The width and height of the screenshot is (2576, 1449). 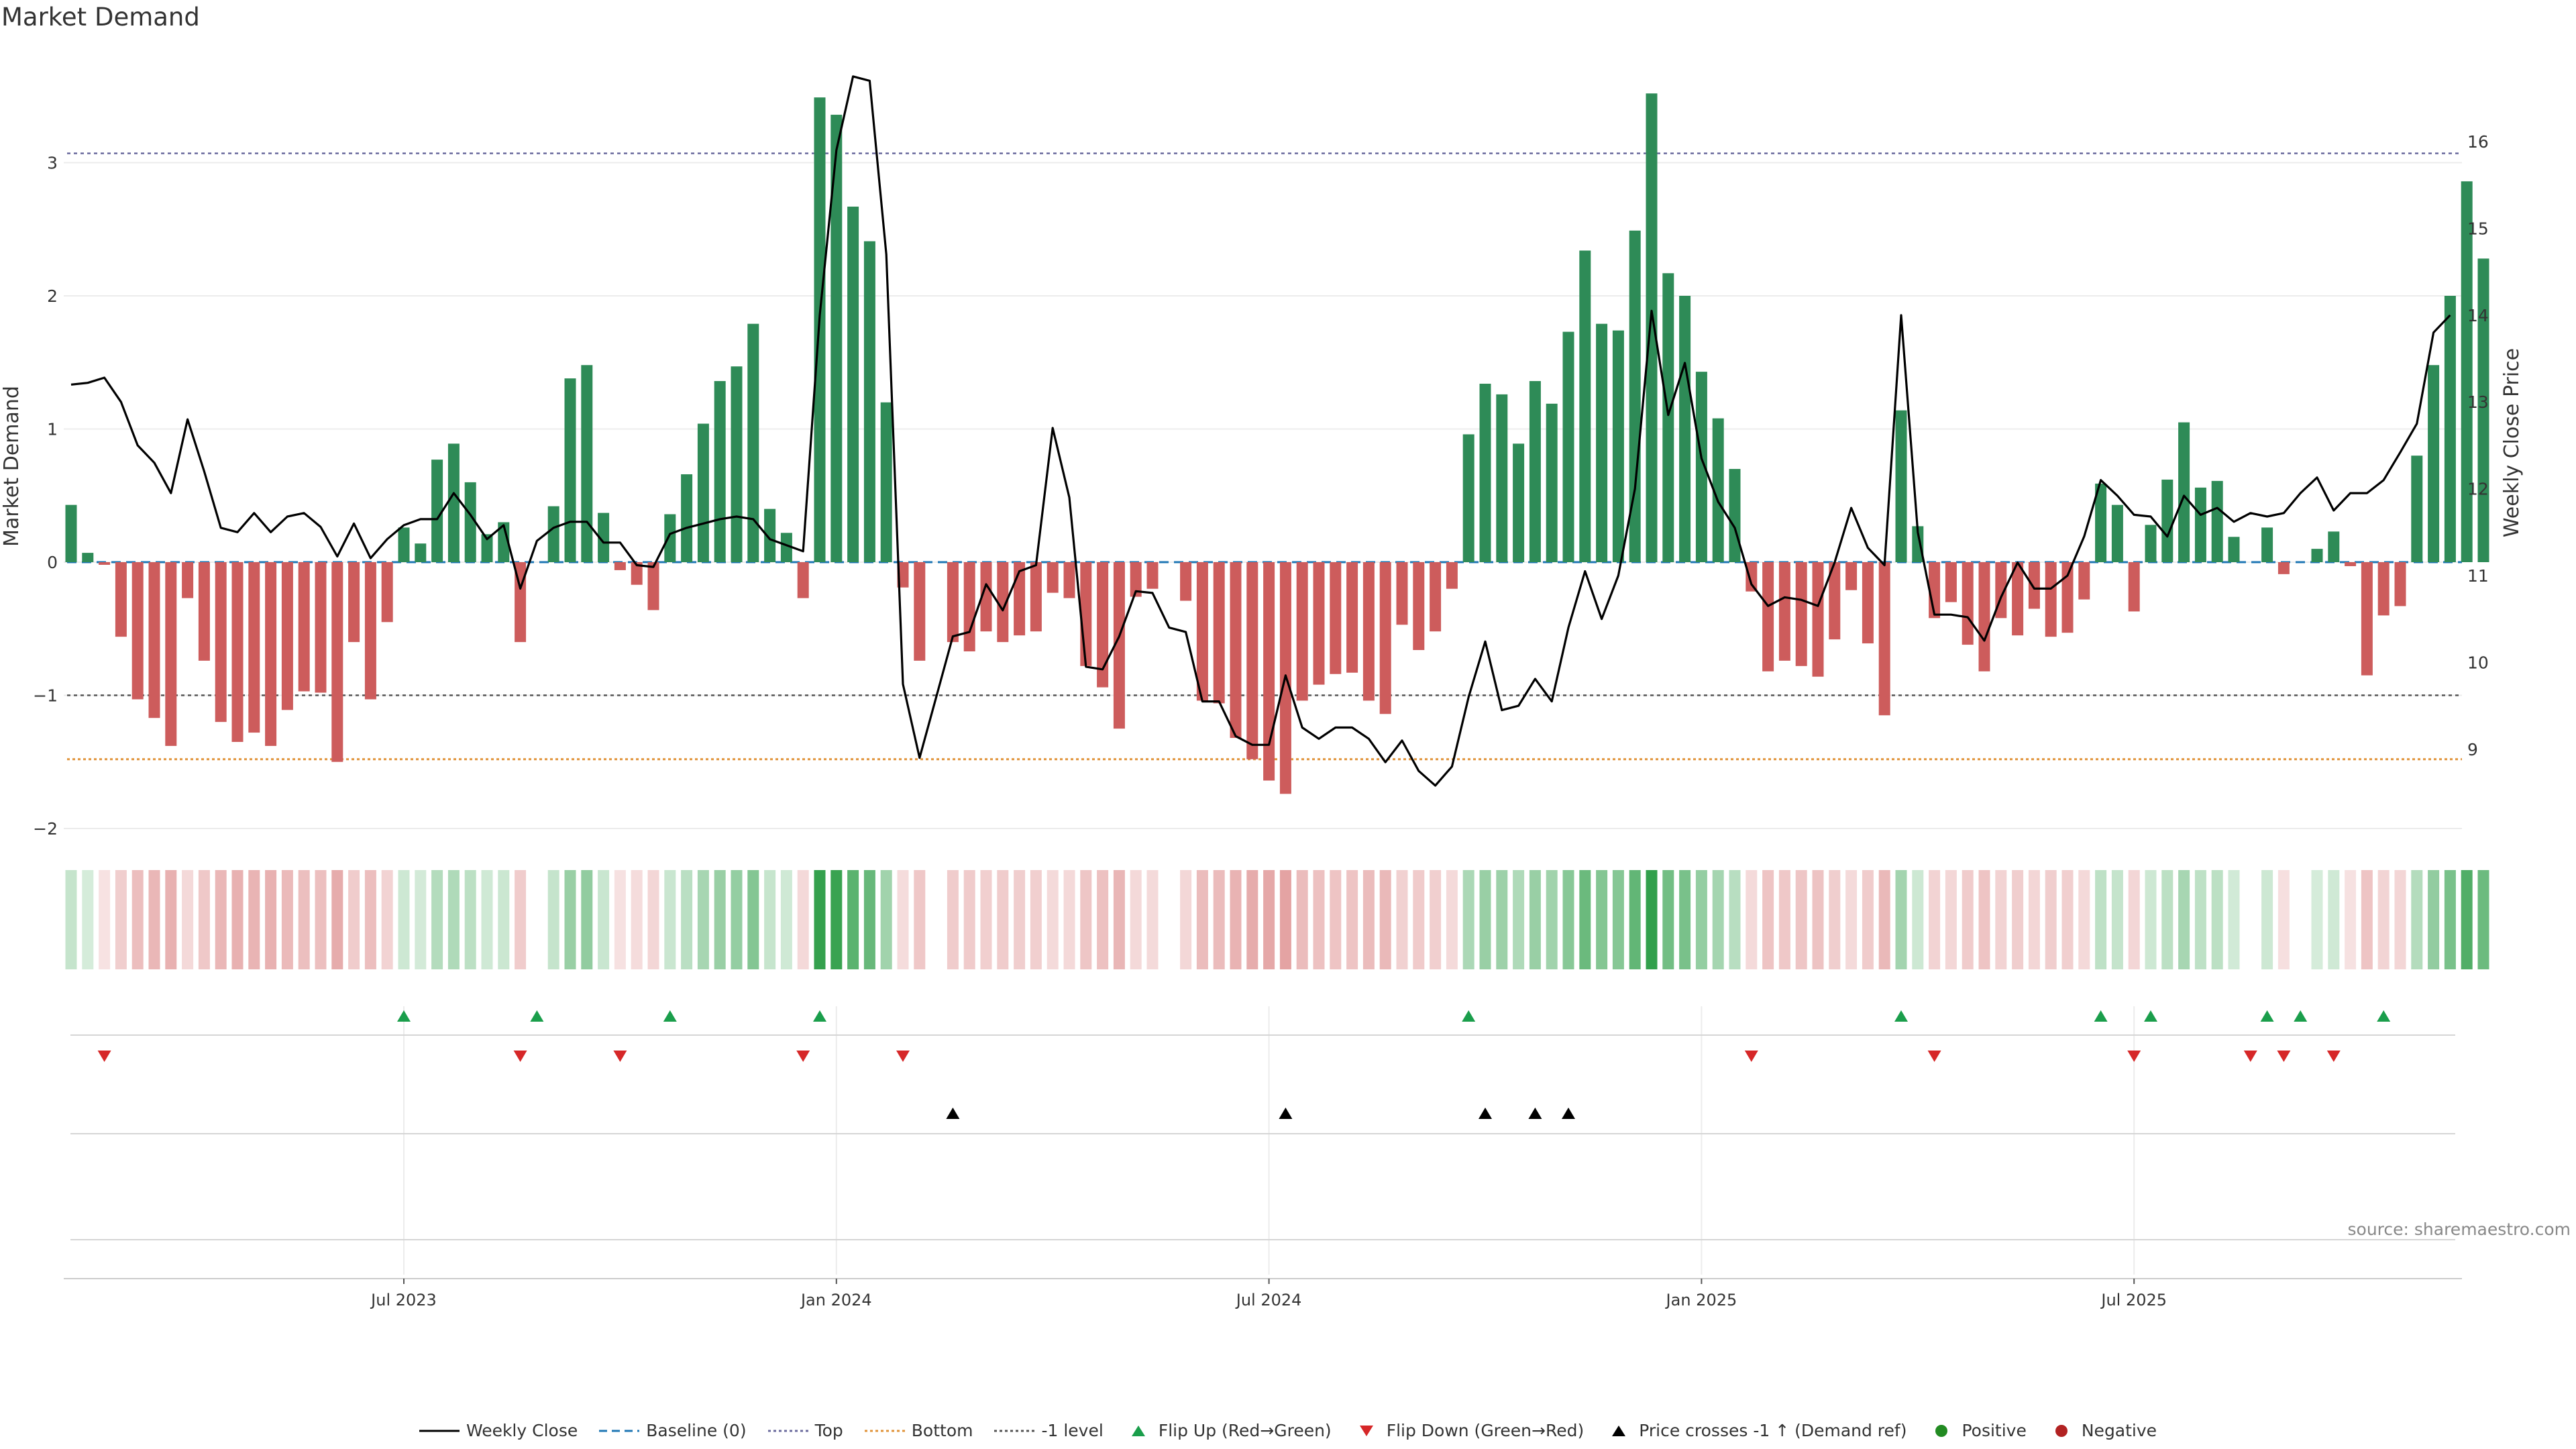 What do you see at coordinates (45, 696) in the screenshot?
I see `left-tick-label: −1` at bounding box center [45, 696].